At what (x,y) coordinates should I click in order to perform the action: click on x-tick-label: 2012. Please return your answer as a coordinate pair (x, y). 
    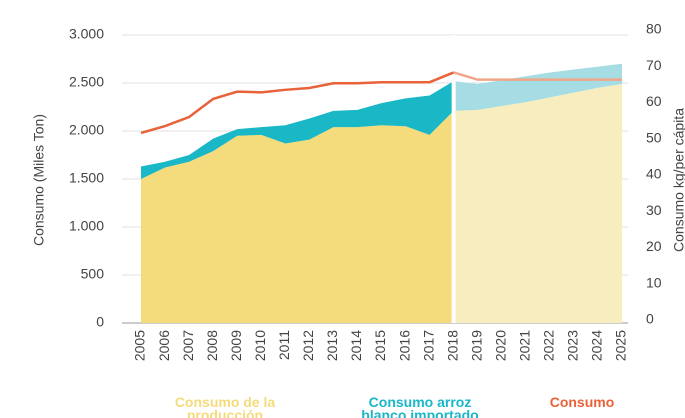
    Looking at the image, I should click on (308, 345).